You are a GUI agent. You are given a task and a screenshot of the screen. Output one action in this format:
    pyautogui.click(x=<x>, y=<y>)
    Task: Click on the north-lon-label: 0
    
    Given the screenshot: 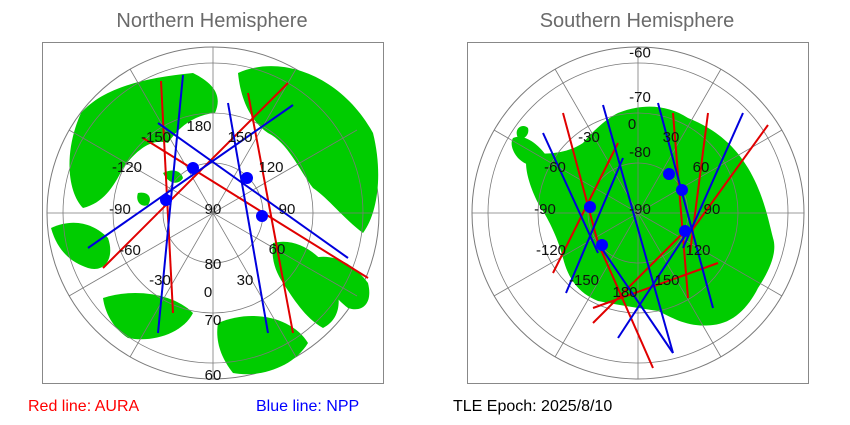 What is the action you would take?
    pyautogui.click(x=208, y=292)
    